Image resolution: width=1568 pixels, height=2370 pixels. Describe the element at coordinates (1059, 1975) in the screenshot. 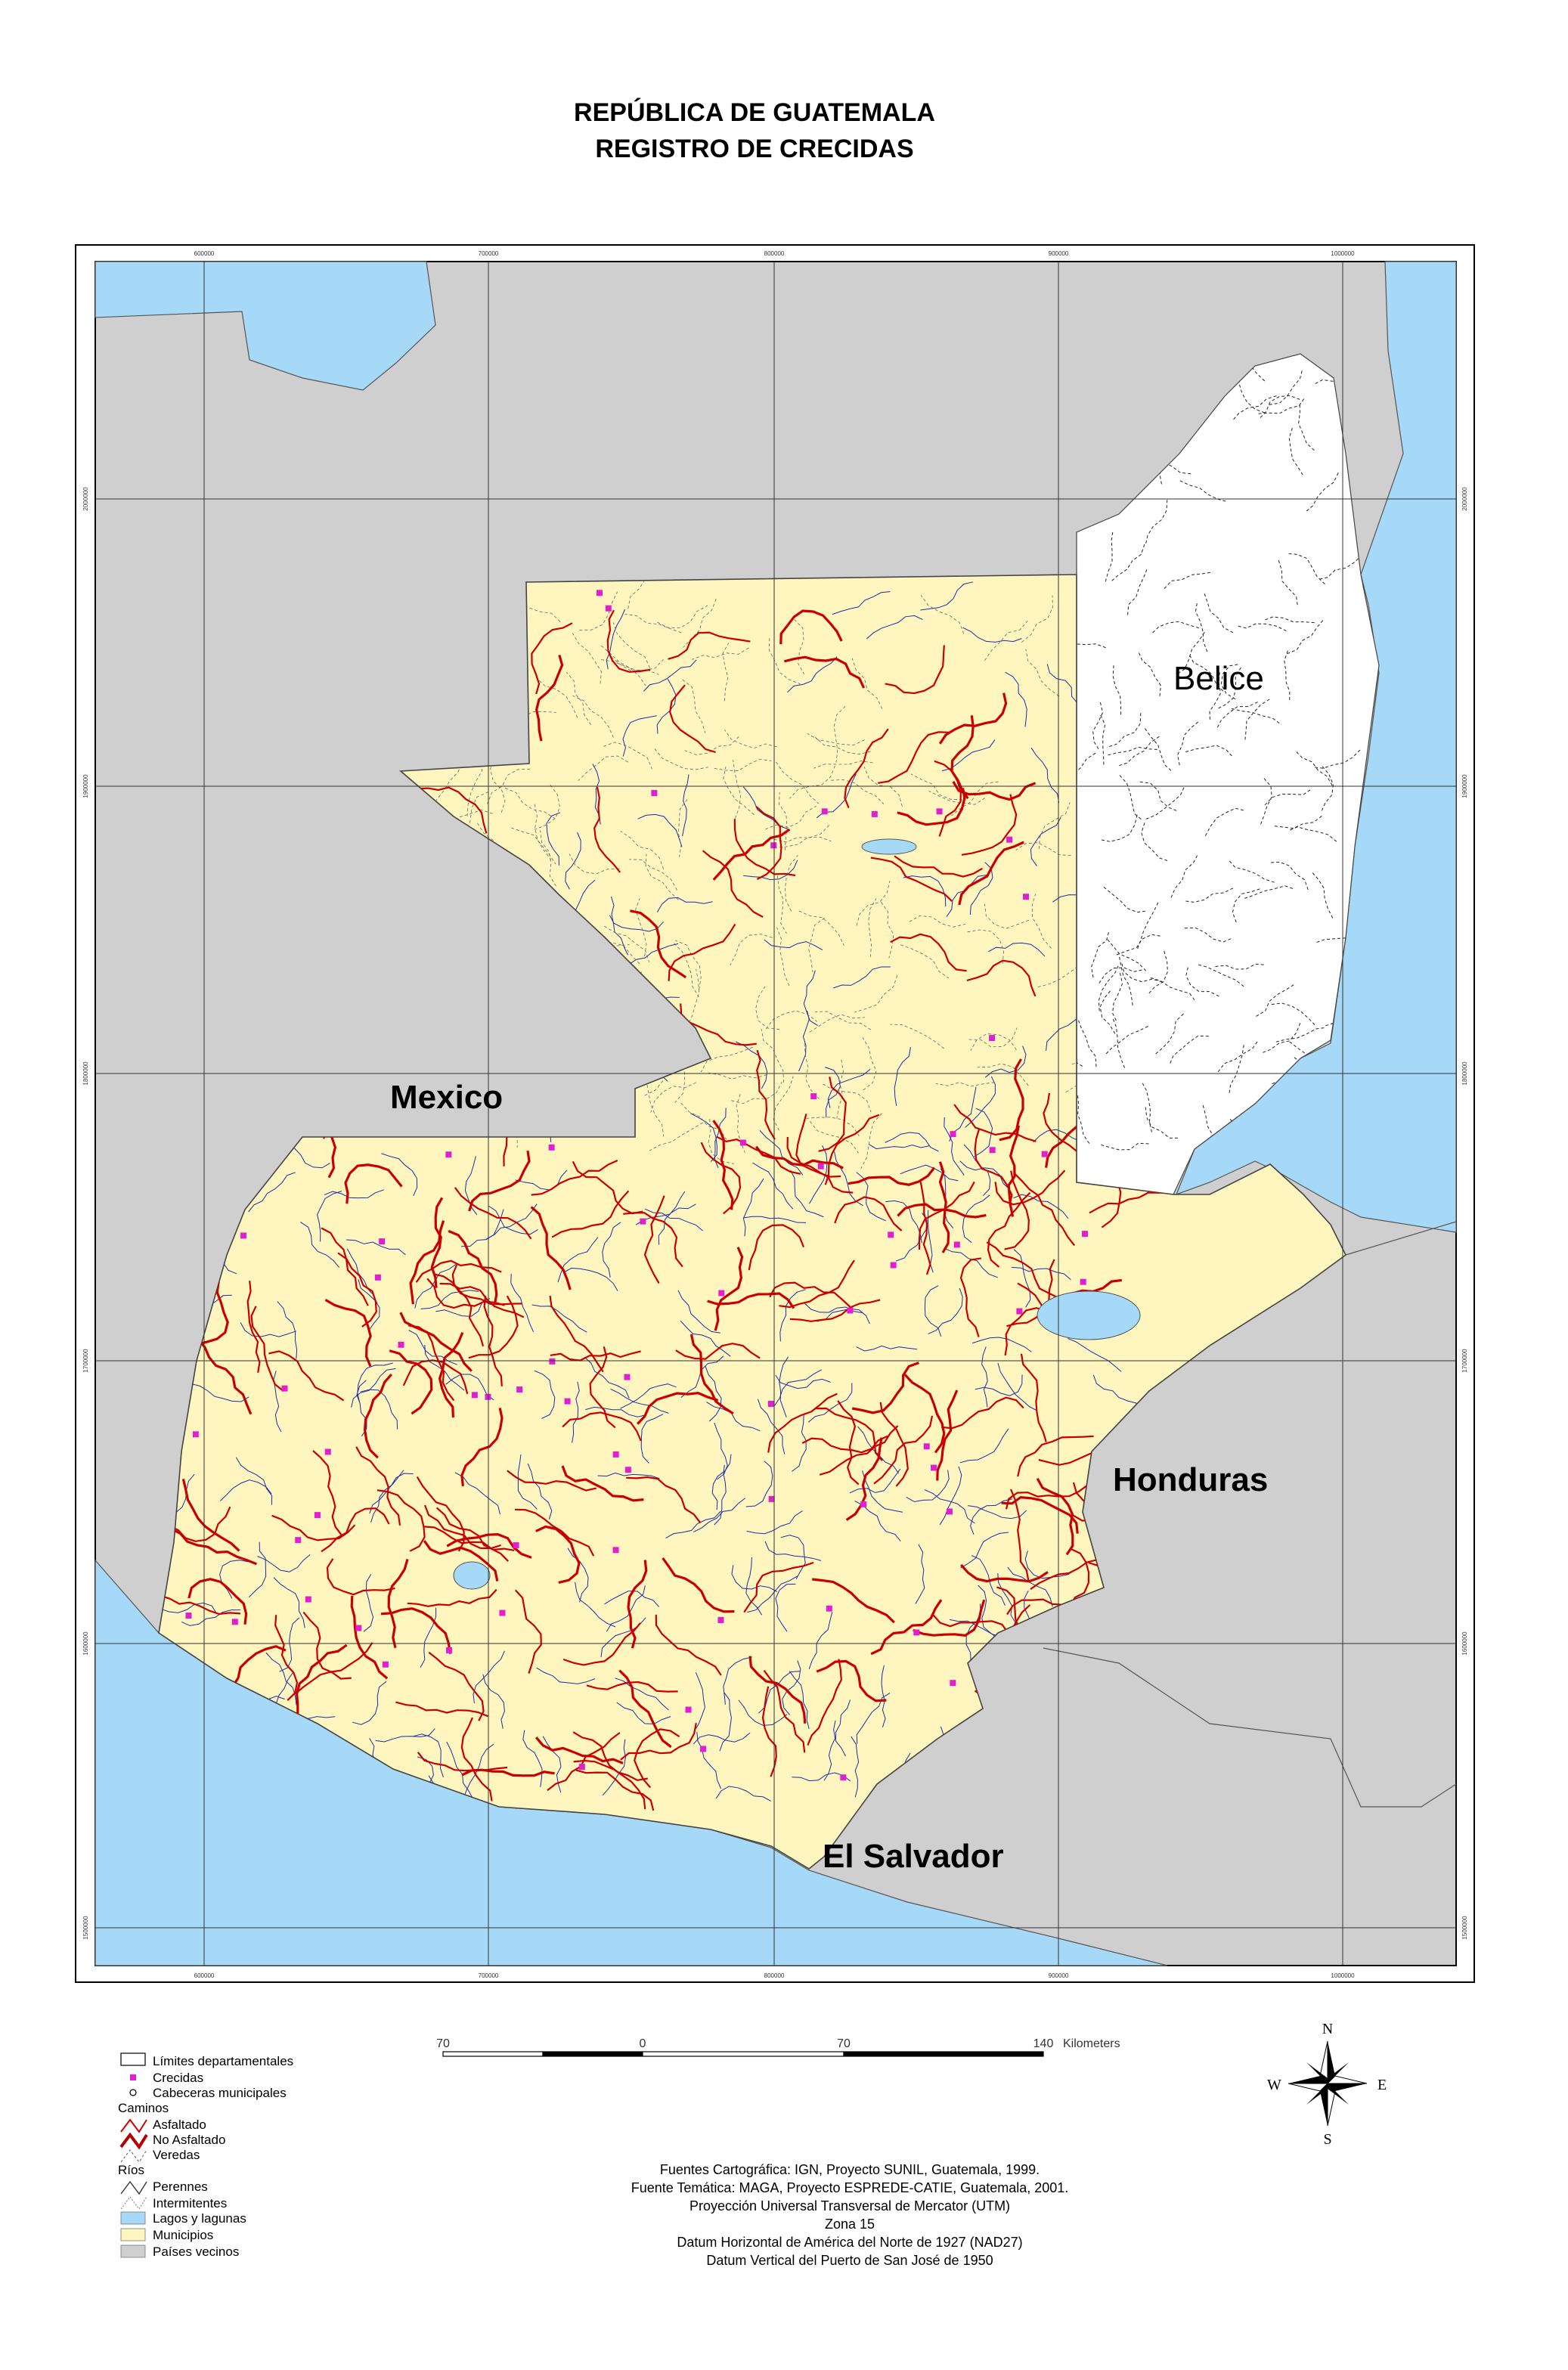

I see `grid-label: 900000` at that location.